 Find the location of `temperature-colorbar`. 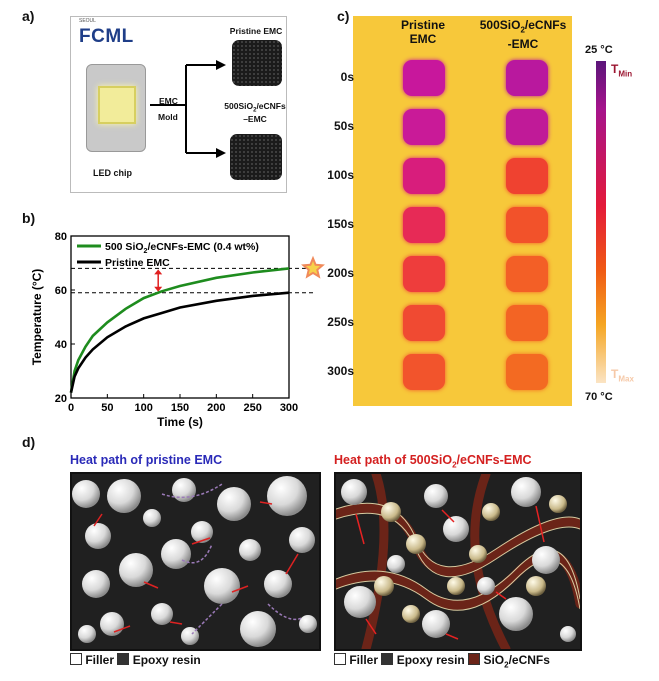

temperature-colorbar is located at coordinates (601, 222).